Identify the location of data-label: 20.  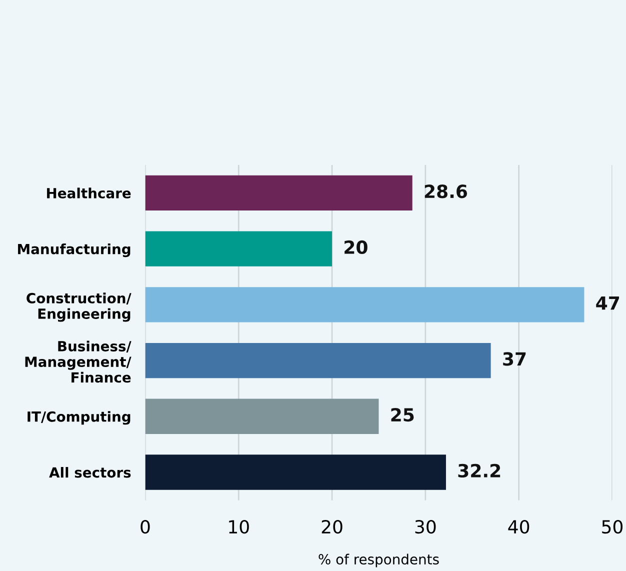
(356, 247).